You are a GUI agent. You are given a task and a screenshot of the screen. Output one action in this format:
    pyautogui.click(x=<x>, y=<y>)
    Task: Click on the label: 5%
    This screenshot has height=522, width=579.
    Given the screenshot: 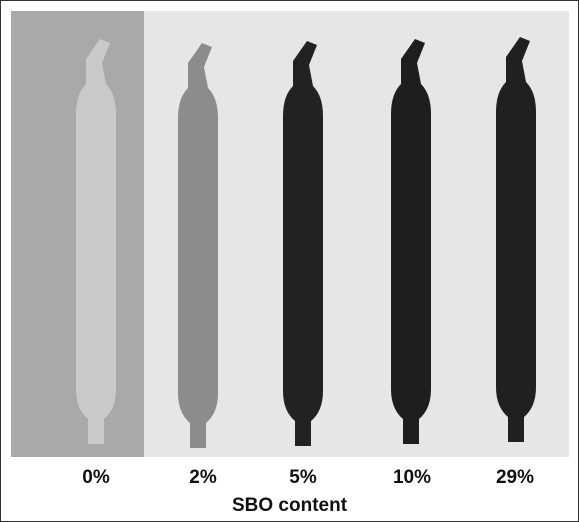 What is the action you would take?
    pyautogui.click(x=303, y=477)
    